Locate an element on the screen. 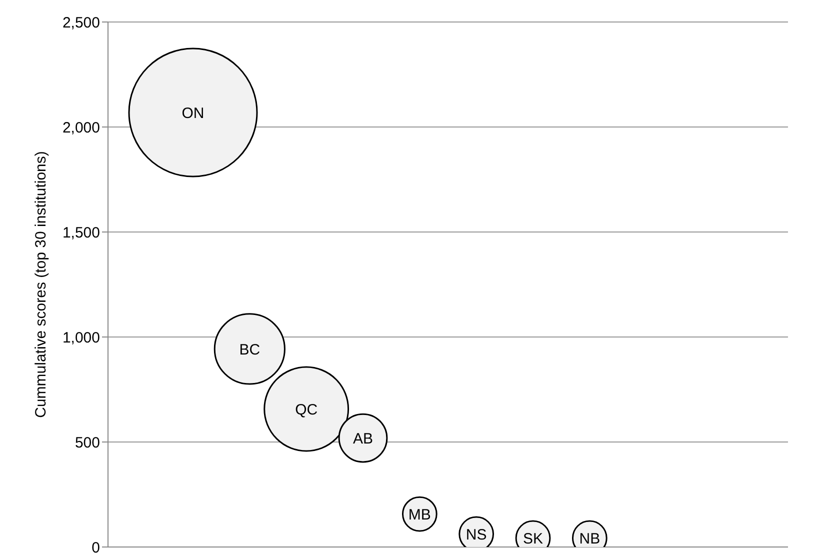 The width and height of the screenshot is (821, 553). y-tick-label: 2,500 is located at coordinates (81, 23).